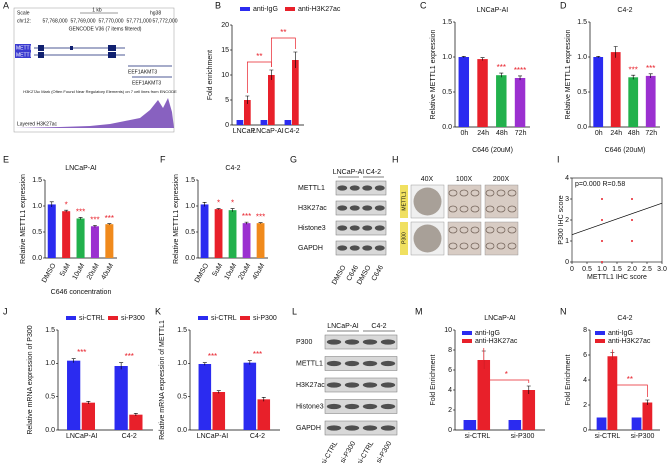 The height and width of the screenshot is (463, 669). Describe the element at coordinates (450, 350) in the screenshot. I see `y-tick-label: 8` at that location.